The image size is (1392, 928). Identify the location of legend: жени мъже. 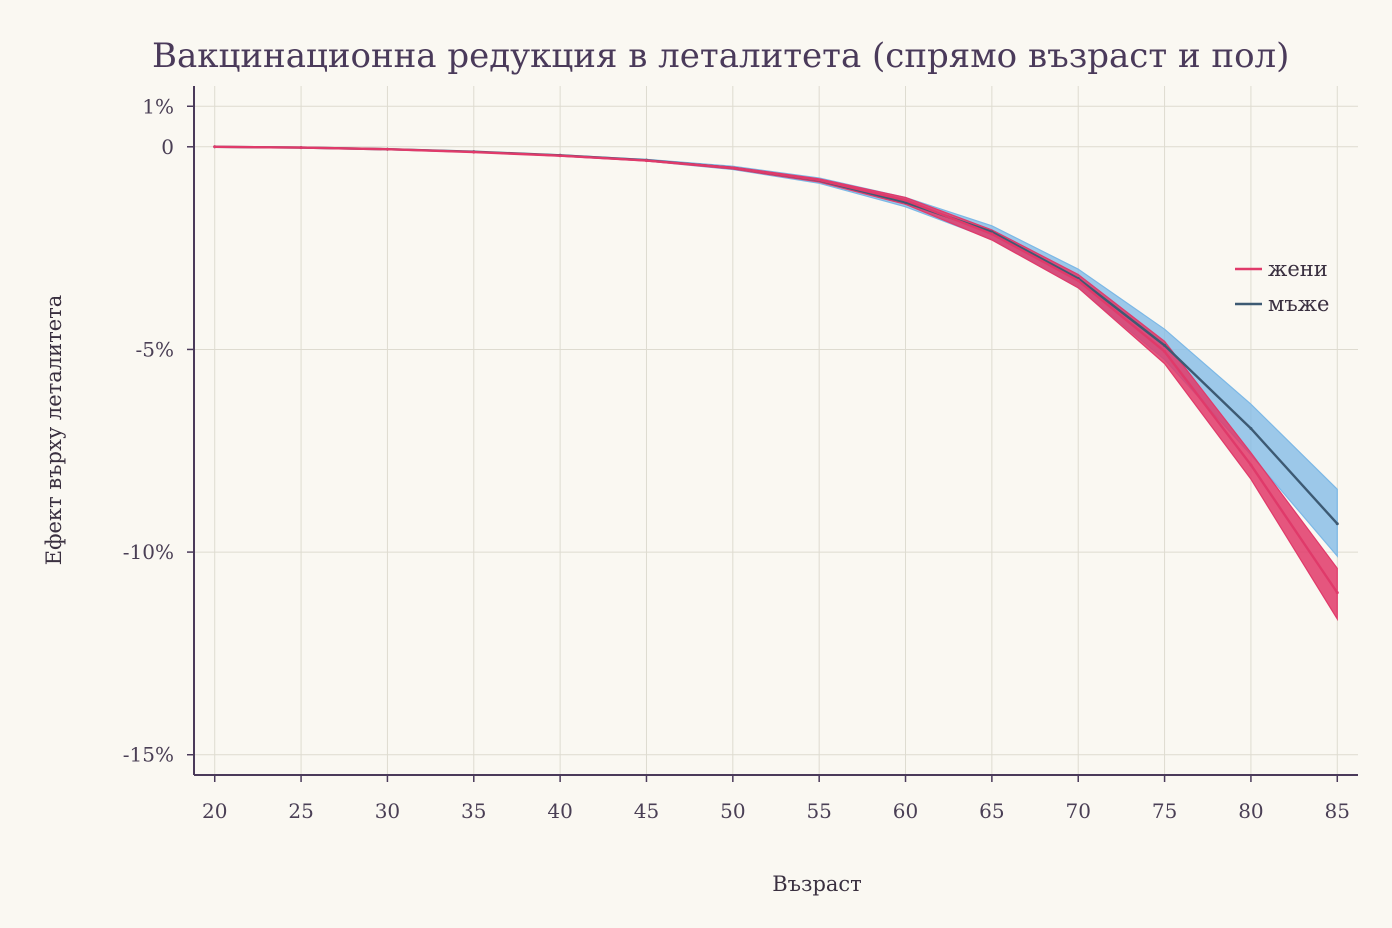
(1282, 286).